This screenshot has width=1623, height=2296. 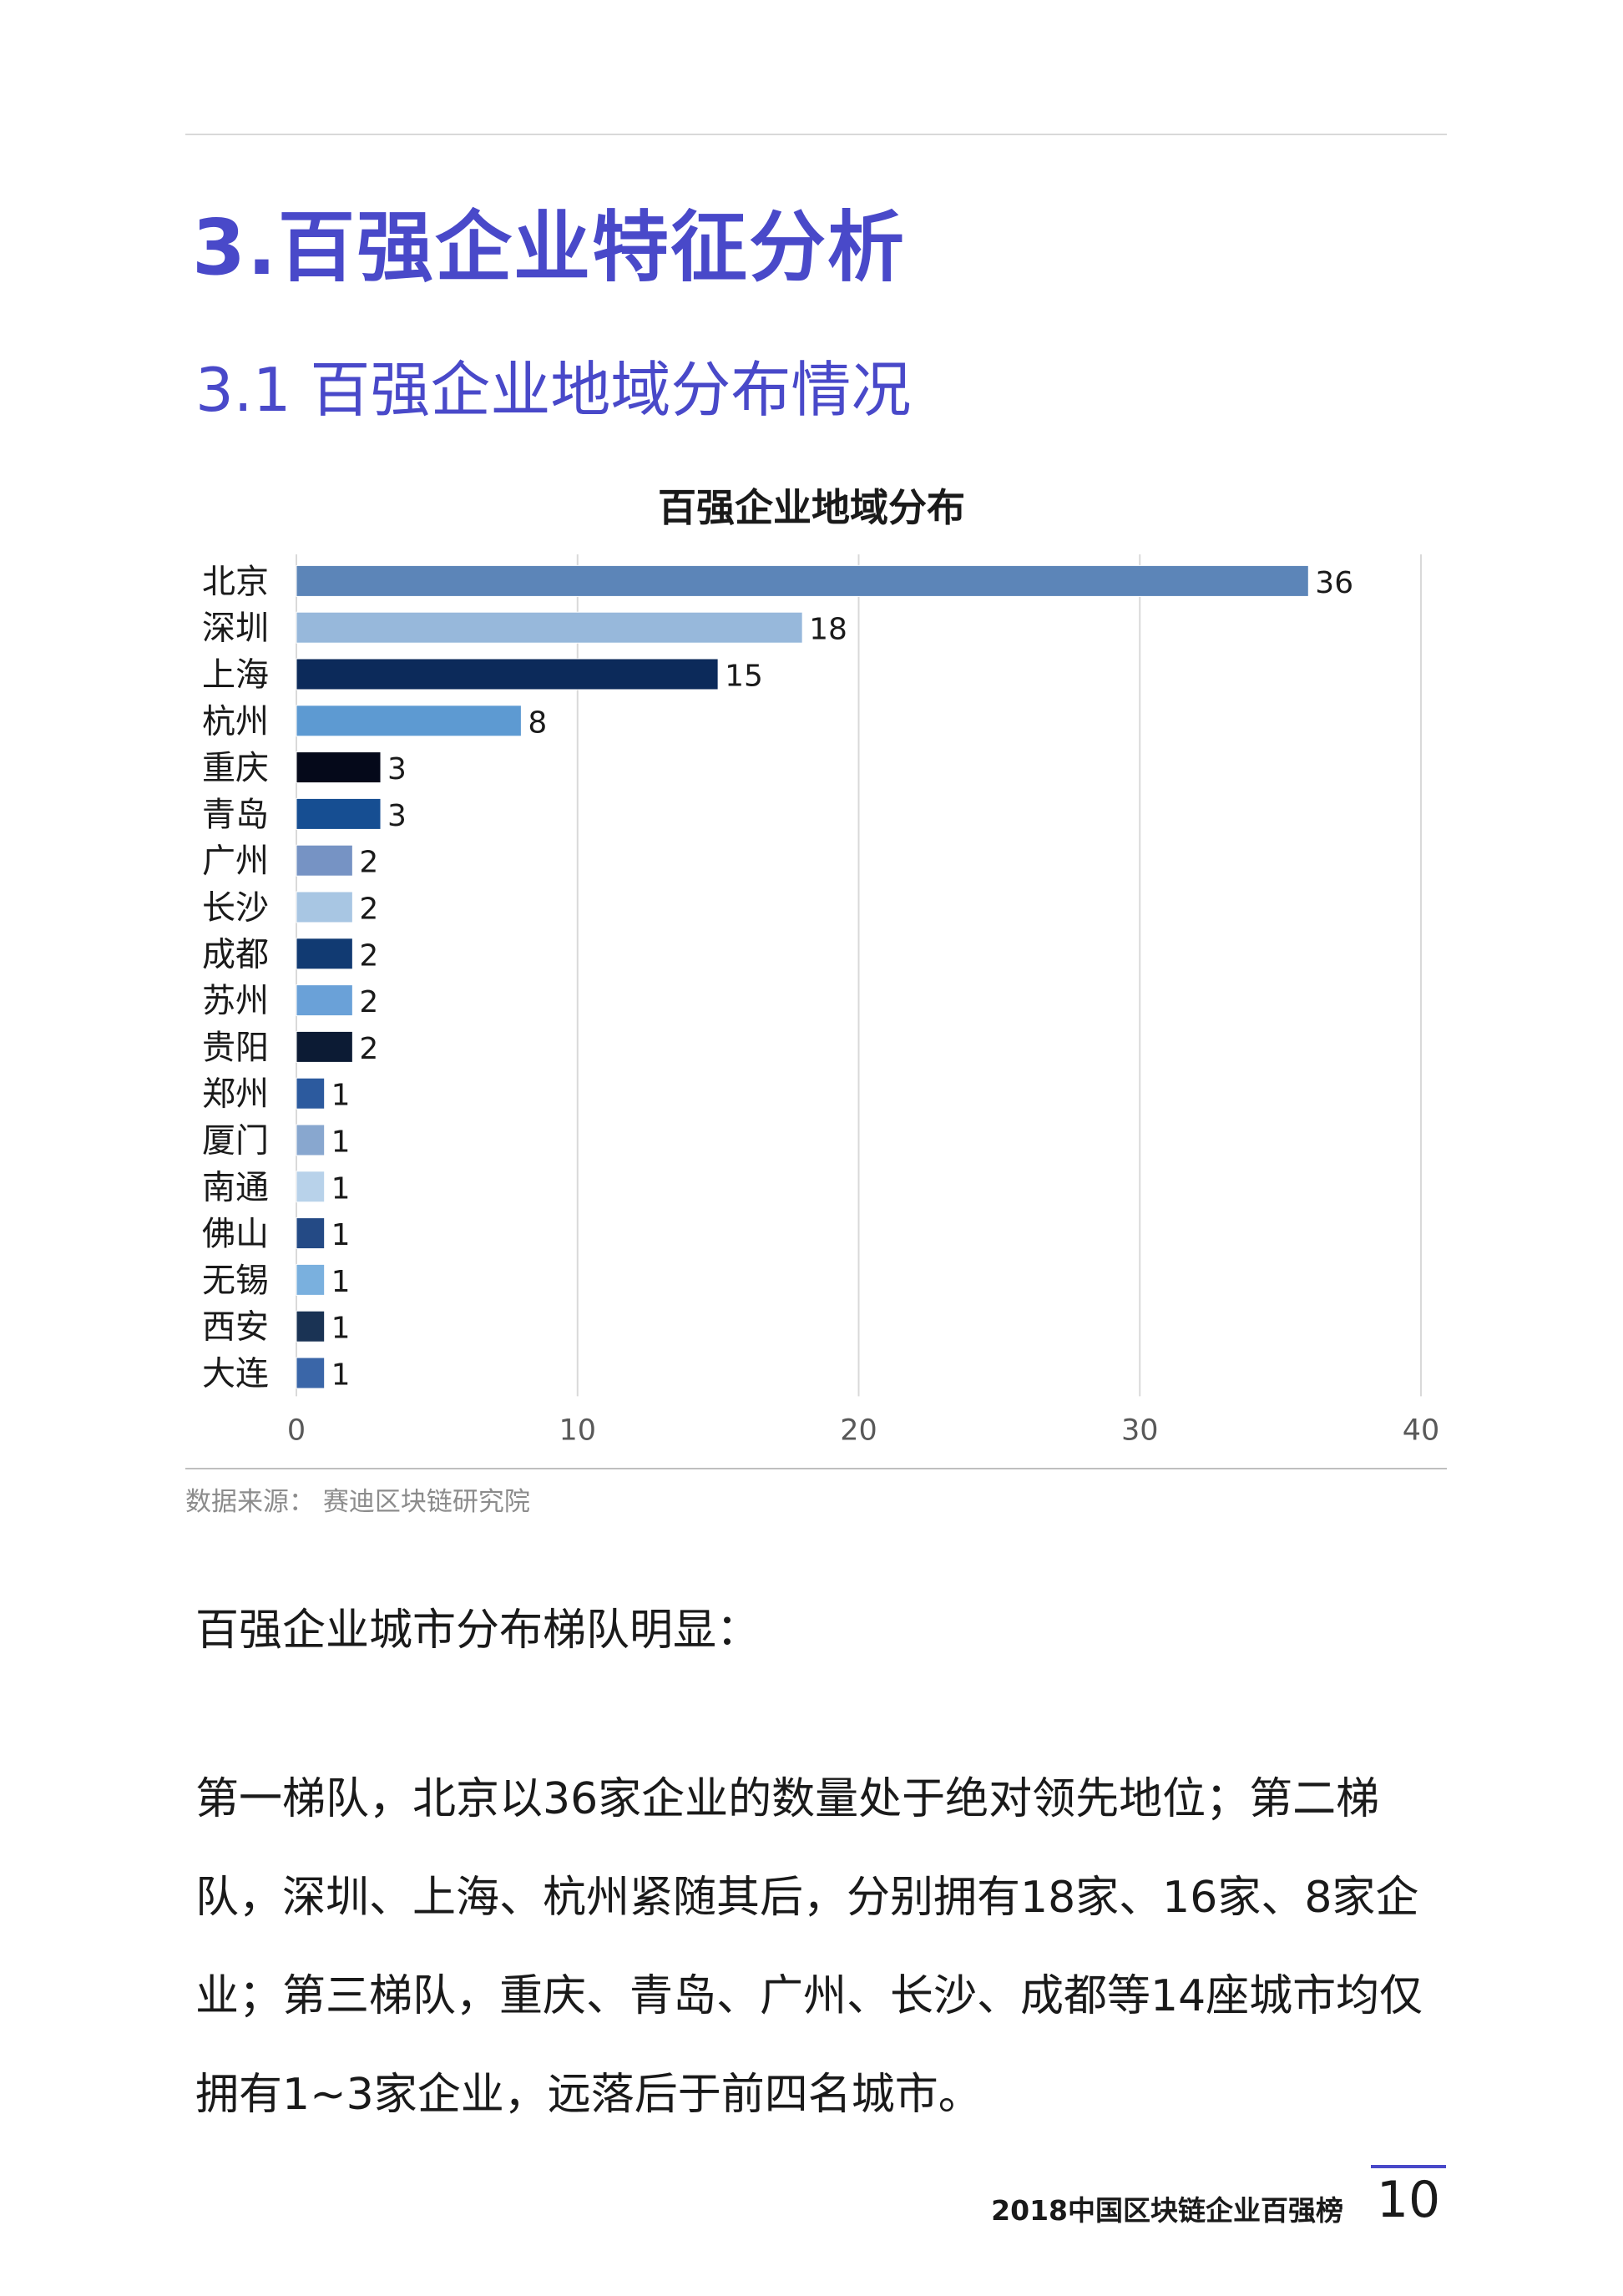 What do you see at coordinates (811, 508) in the screenshot?
I see `chart-title: 百强企业地域分布` at bounding box center [811, 508].